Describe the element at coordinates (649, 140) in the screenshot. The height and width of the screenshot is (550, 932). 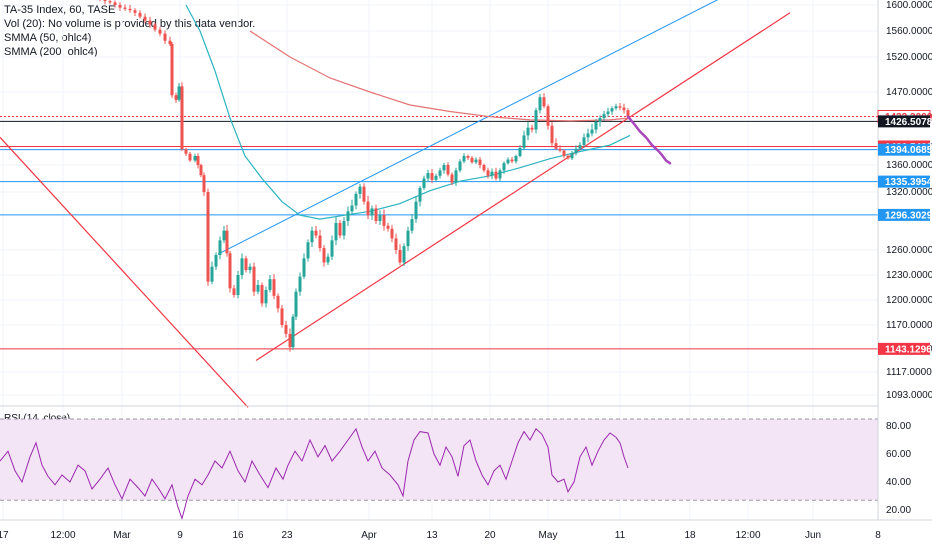
I see `forecast-line` at that location.